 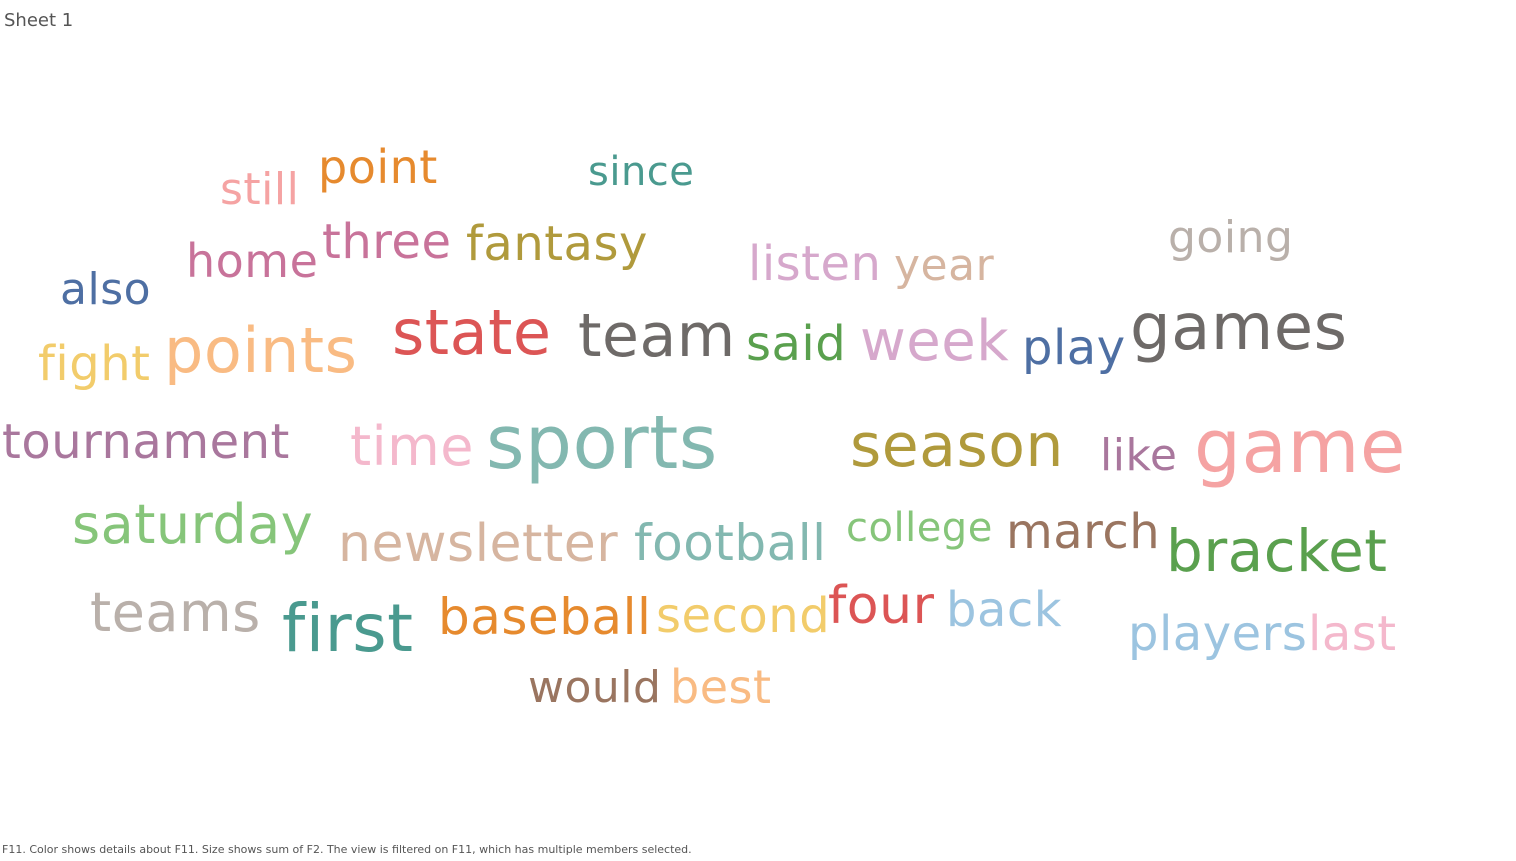 I want to click on word-last: last, so click(x=1352, y=634).